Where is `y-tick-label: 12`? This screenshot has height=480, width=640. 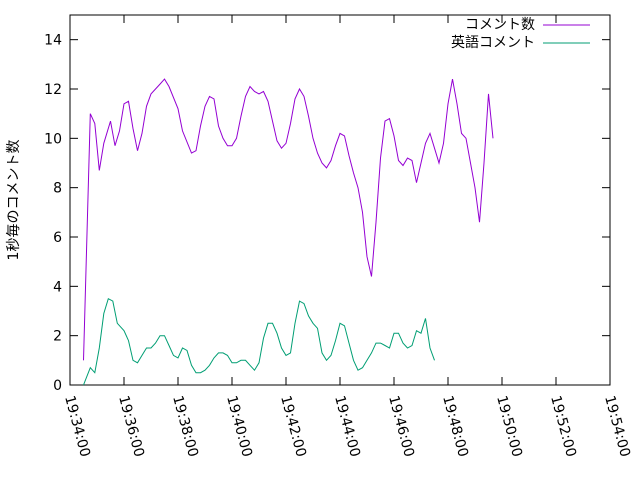
y-tick-label: 12 is located at coordinates (53, 90).